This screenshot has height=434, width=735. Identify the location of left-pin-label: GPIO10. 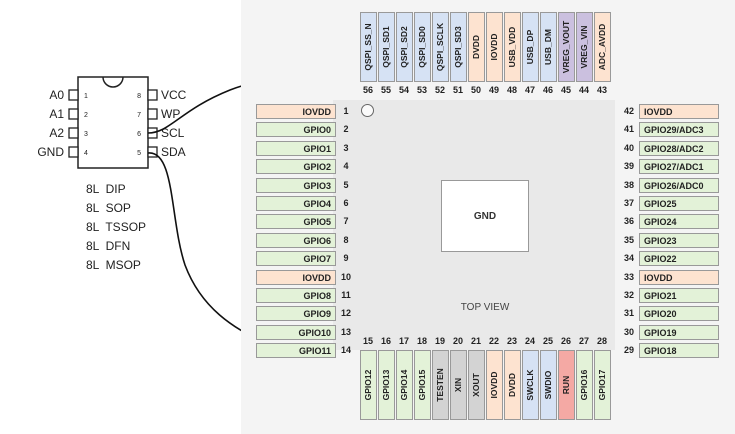
(296, 332).